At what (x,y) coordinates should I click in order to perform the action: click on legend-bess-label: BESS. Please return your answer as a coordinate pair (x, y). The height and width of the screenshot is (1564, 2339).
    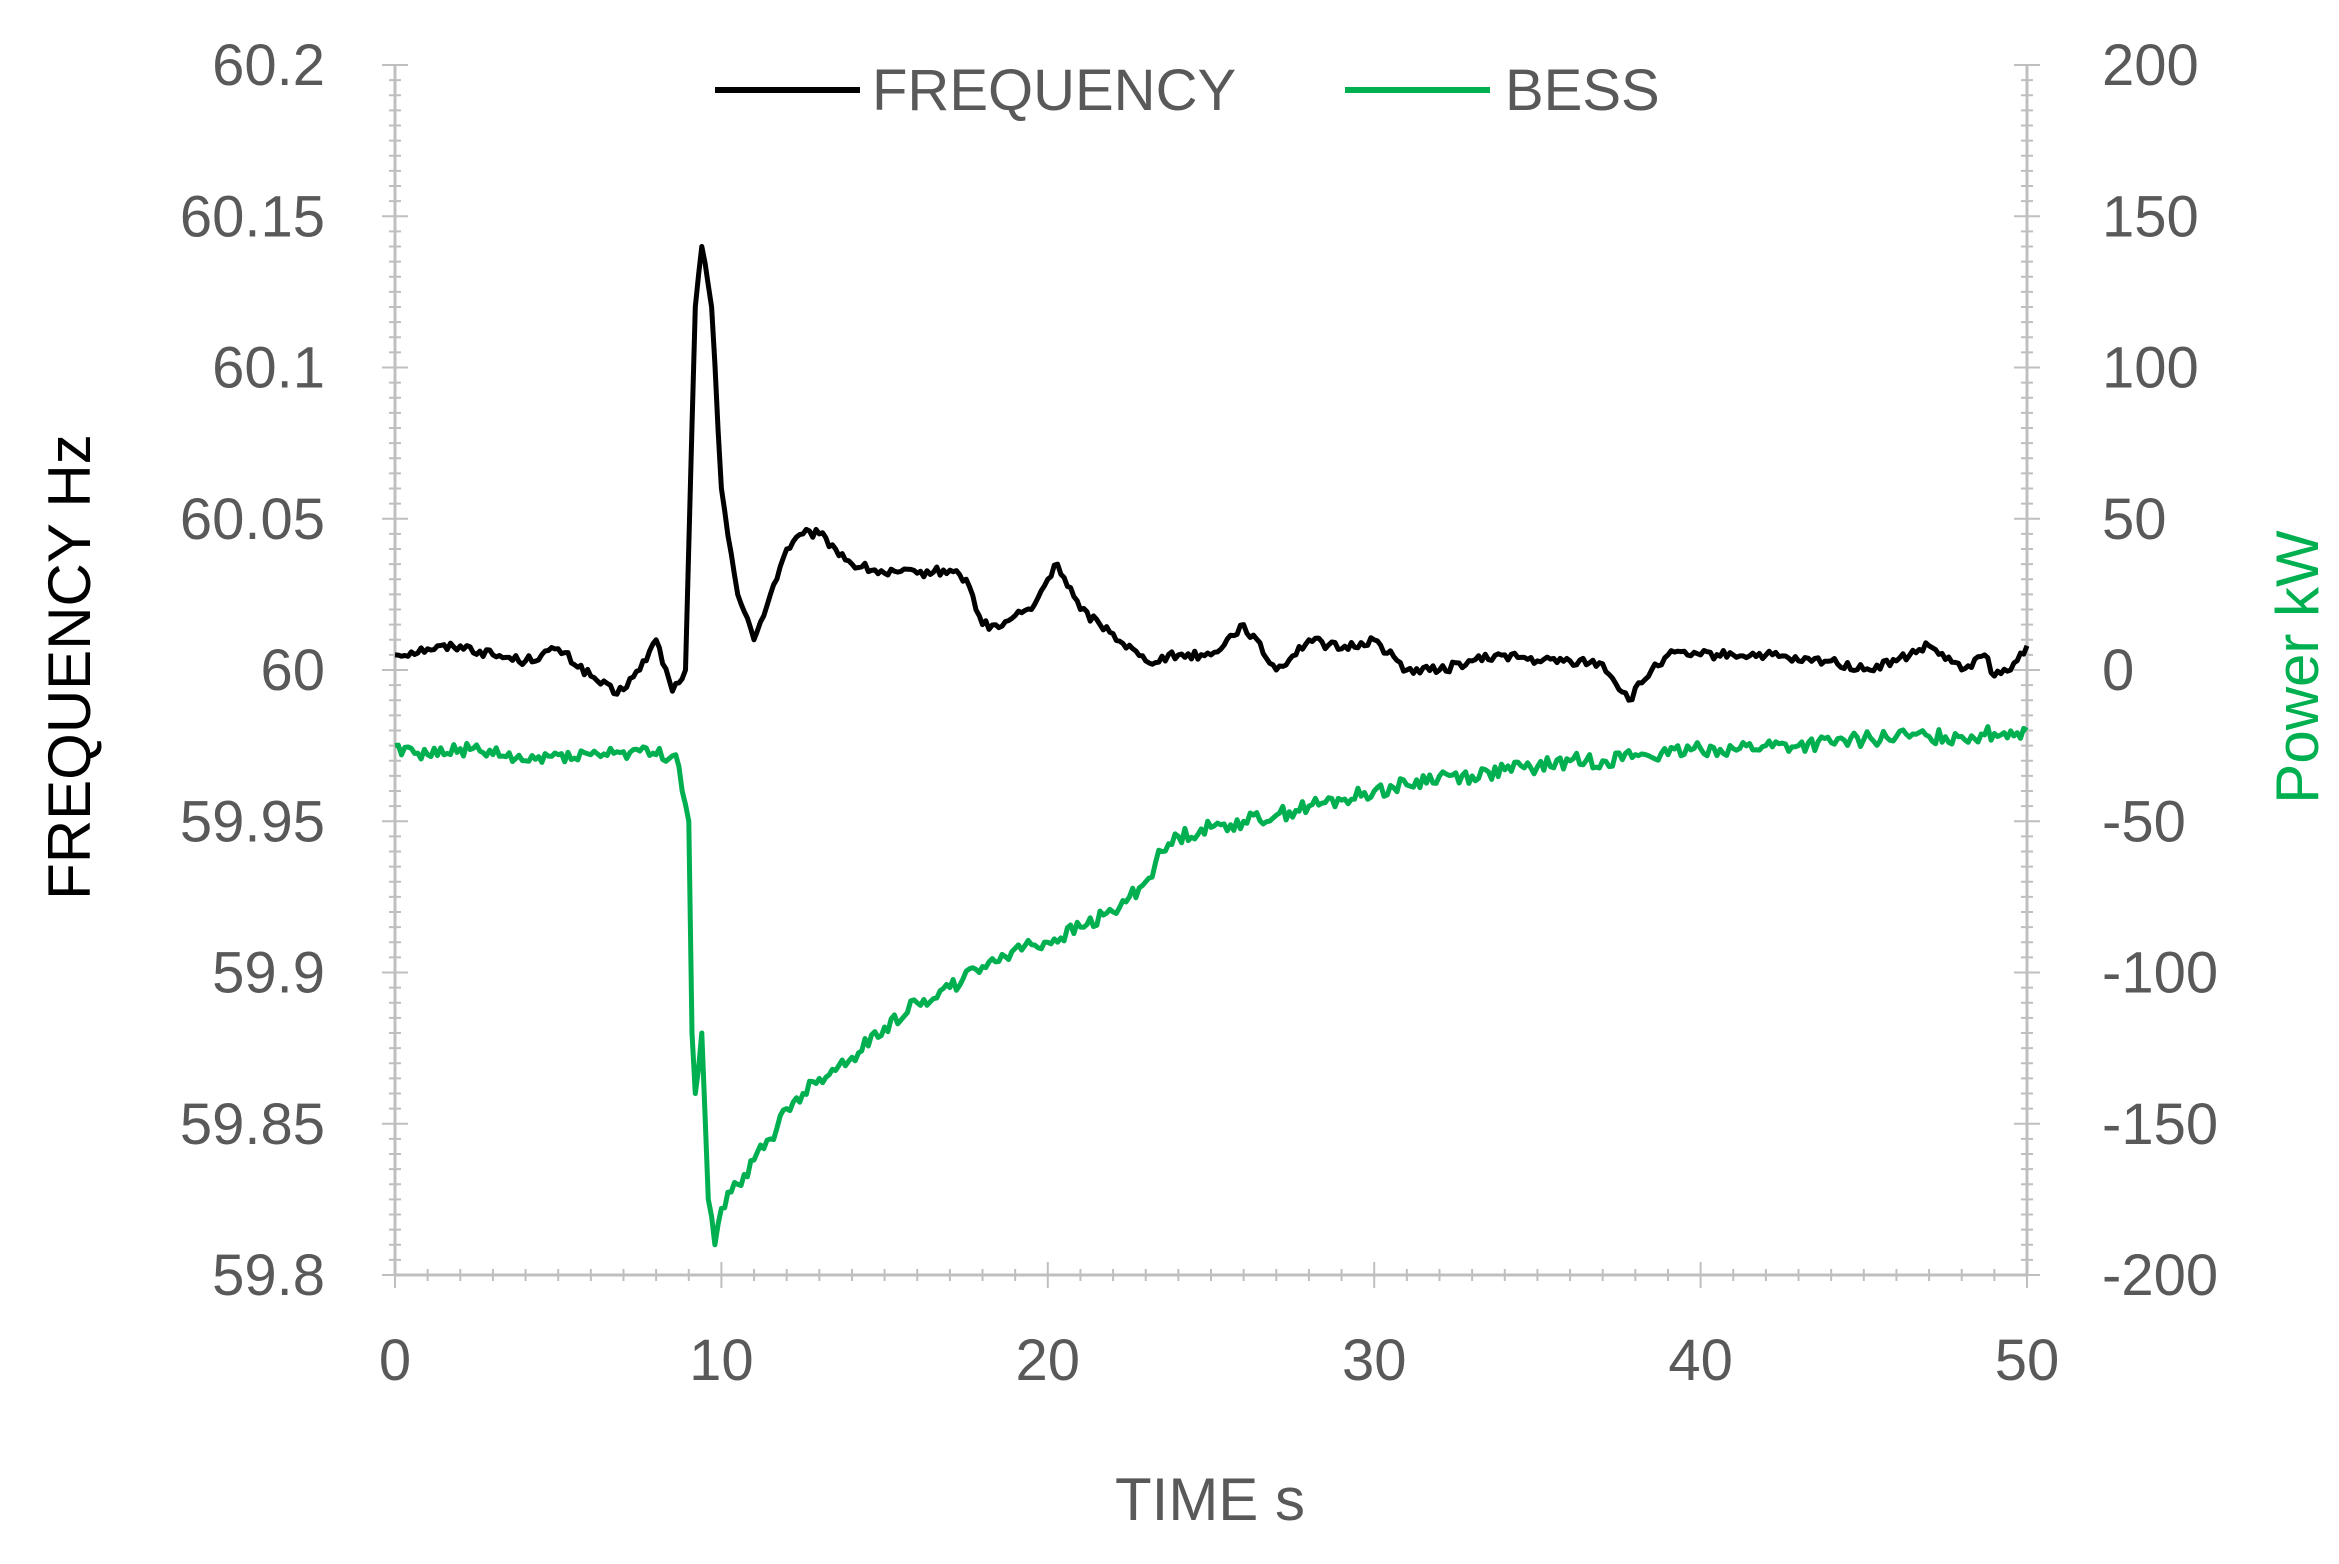
    Looking at the image, I should click on (1582, 90).